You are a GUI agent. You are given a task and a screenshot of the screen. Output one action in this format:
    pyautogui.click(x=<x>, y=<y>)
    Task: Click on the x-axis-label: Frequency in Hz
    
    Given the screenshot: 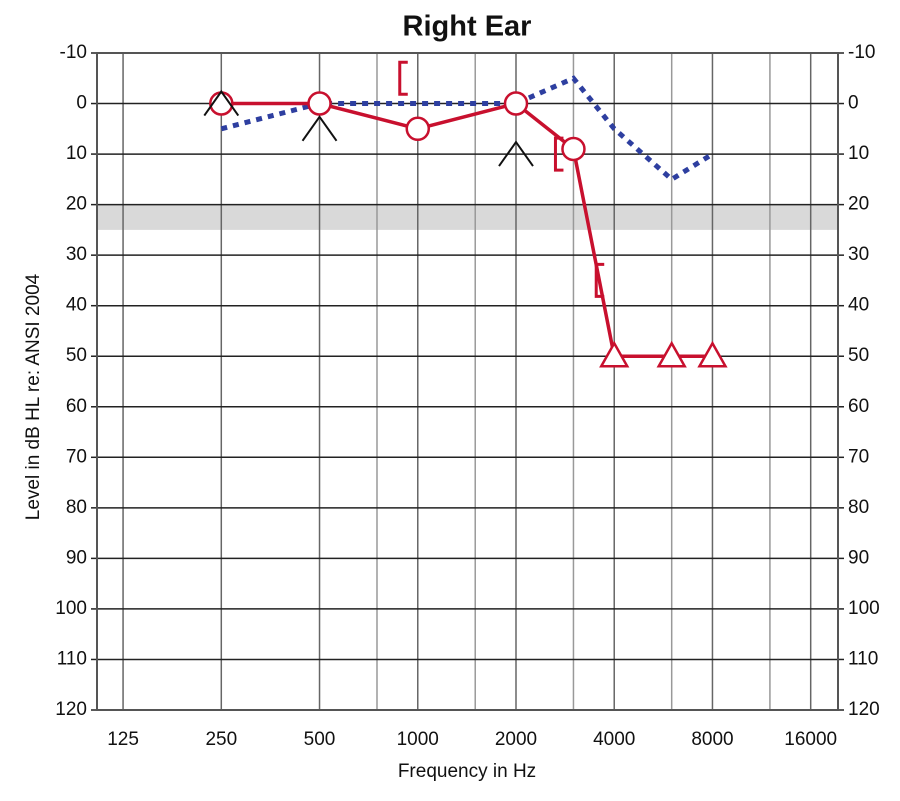 What is the action you would take?
    pyautogui.click(x=467, y=771)
    